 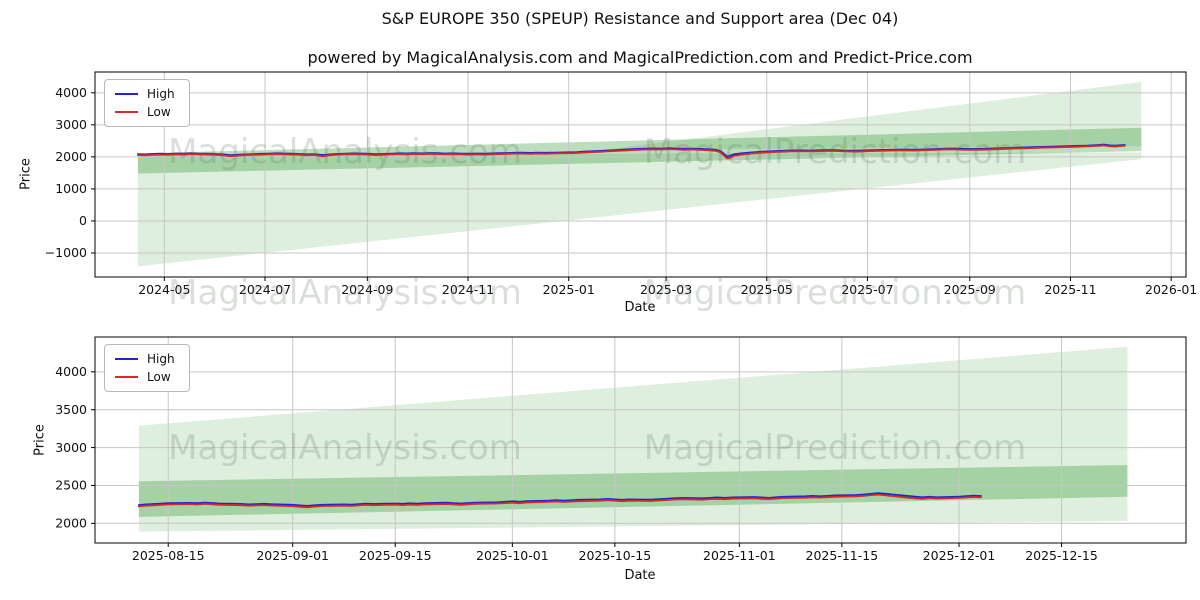 I want to click on svg-text: 1000, so click(x=71, y=188).